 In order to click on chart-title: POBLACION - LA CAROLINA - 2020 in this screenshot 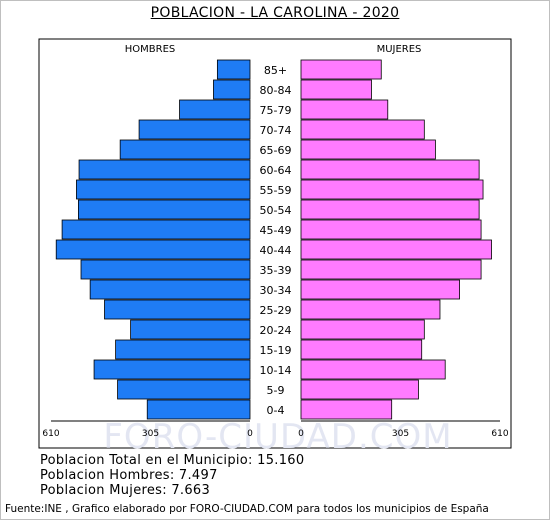, I will do `click(275, 13)`.